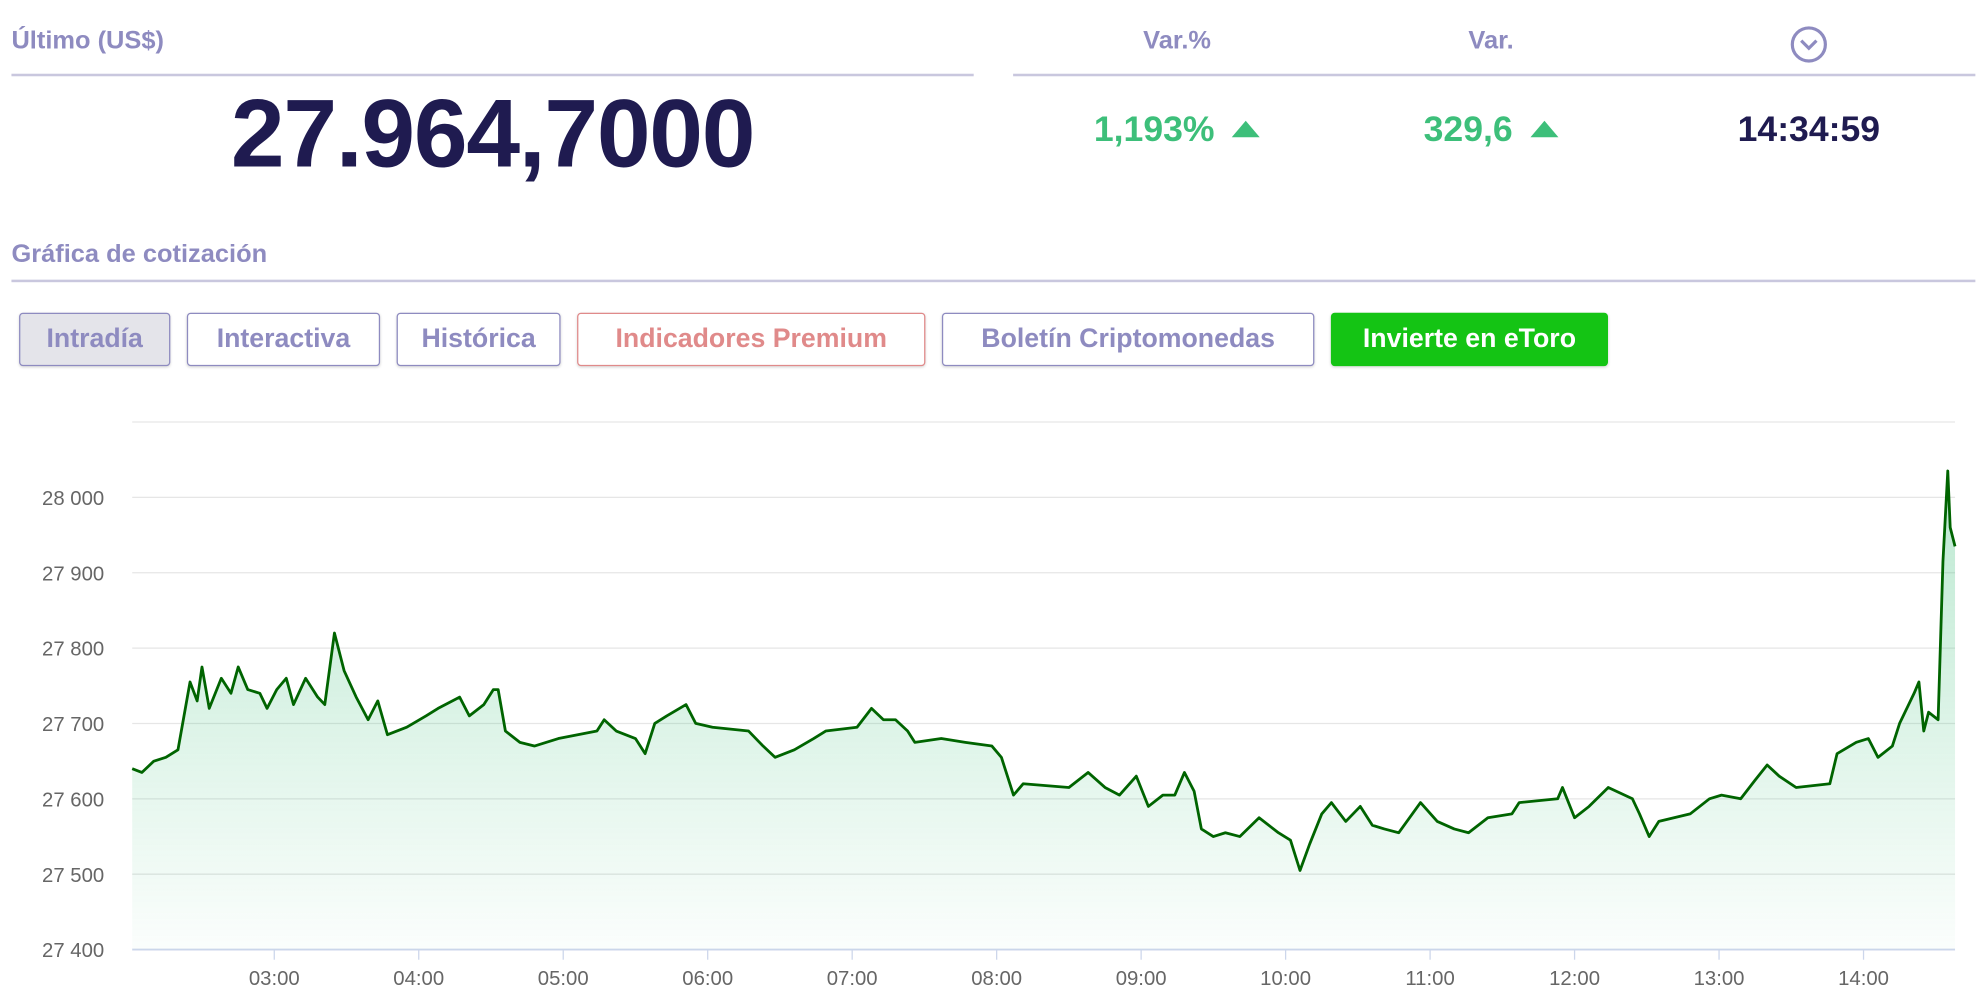  Describe the element at coordinates (87, 40) in the screenshot. I see `last-price-label: Último (US$)` at that location.